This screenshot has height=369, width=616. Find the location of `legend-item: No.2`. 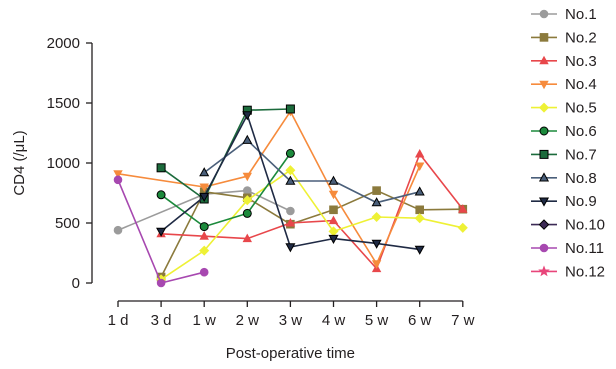

legend-item: No.2 is located at coordinates (564, 37).